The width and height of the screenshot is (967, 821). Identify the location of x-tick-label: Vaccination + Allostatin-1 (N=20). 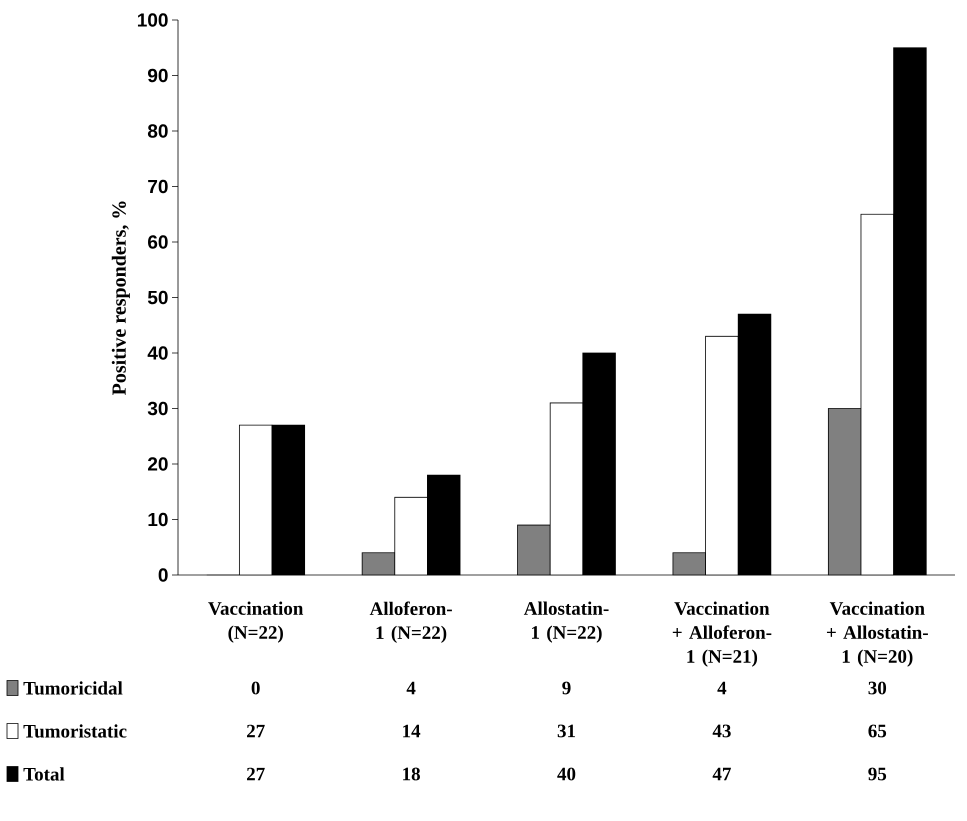
(877, 634).